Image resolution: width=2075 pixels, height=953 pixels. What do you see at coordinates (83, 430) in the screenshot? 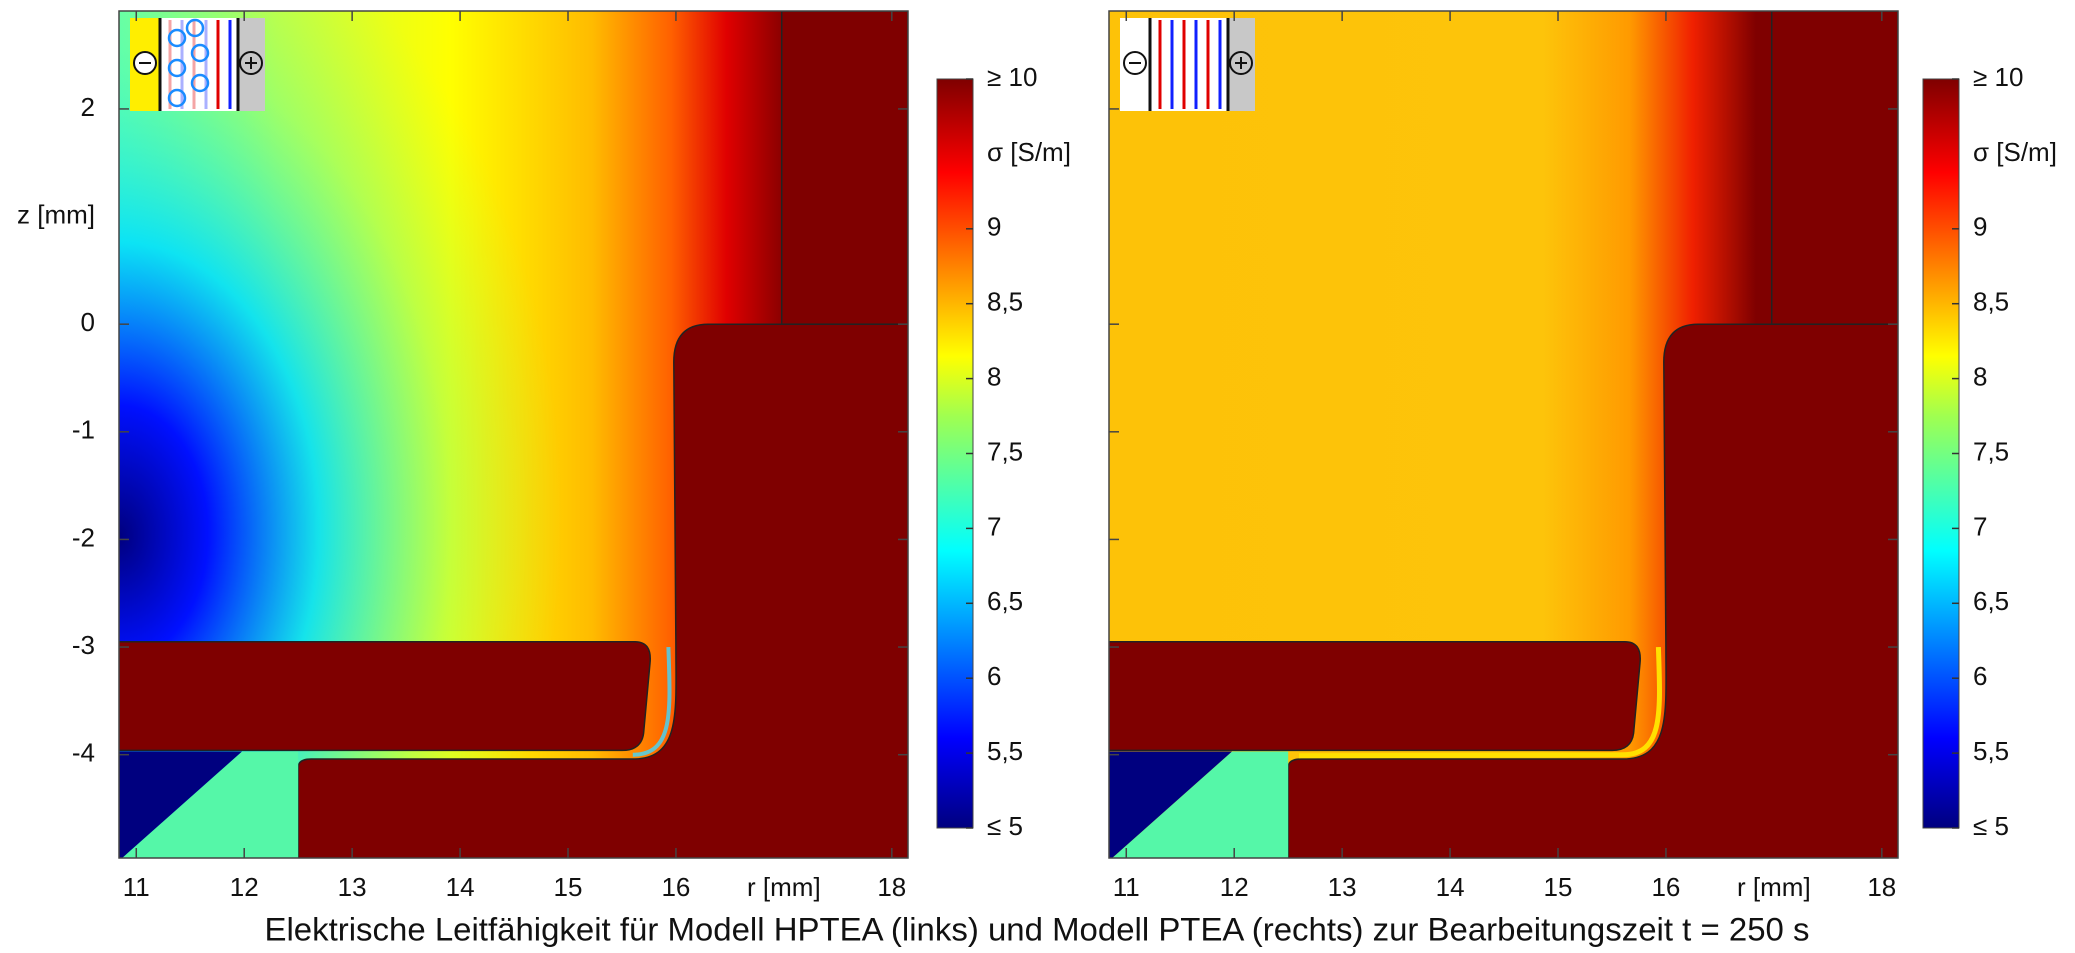
I see `y-tick-label: -1` at bounding box center [83, 430].